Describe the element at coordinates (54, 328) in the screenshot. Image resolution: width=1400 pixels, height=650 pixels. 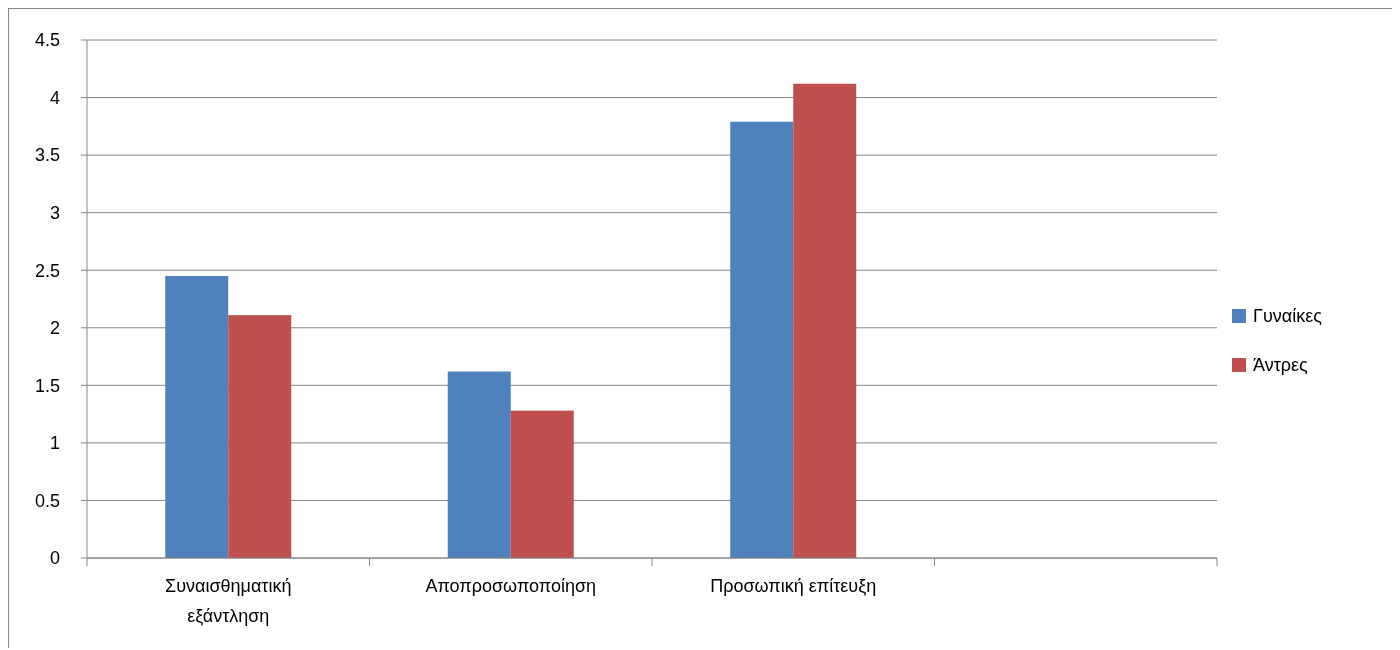
I see `y-tick-label: 2` at that location.